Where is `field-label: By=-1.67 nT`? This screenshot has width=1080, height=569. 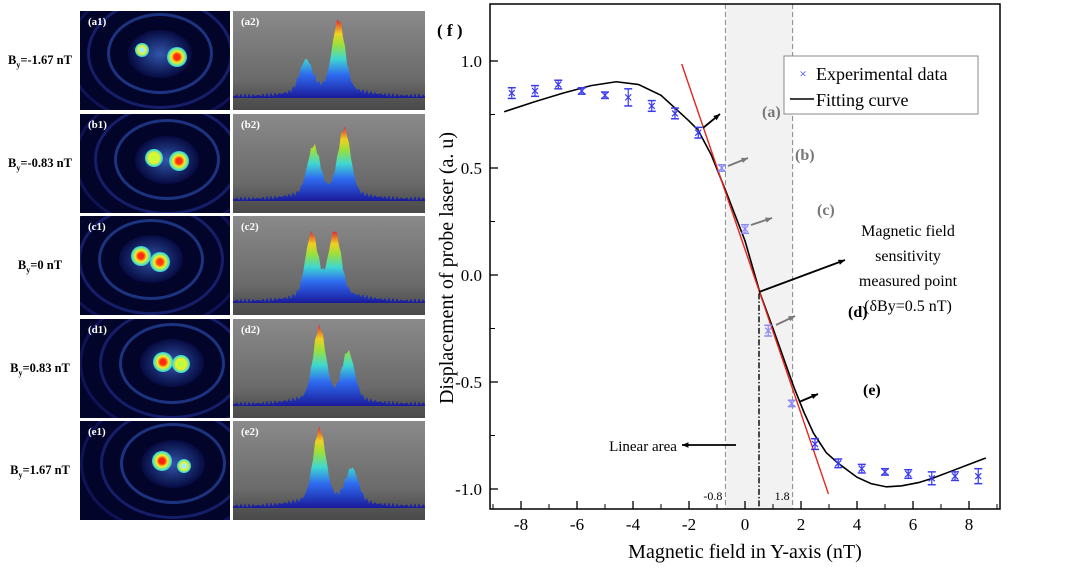 field-label: By=-1.67 nT is located at coordinates (40, 61).